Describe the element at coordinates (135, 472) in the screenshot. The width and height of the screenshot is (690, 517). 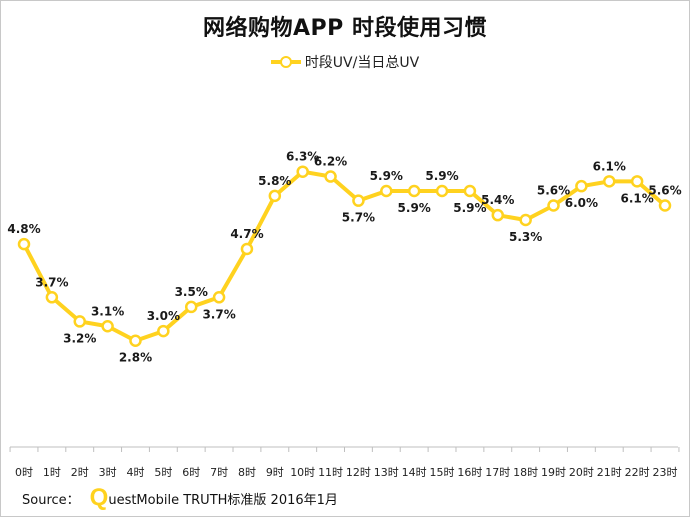
I see `x-tick-label-4时: 4时` at that location.